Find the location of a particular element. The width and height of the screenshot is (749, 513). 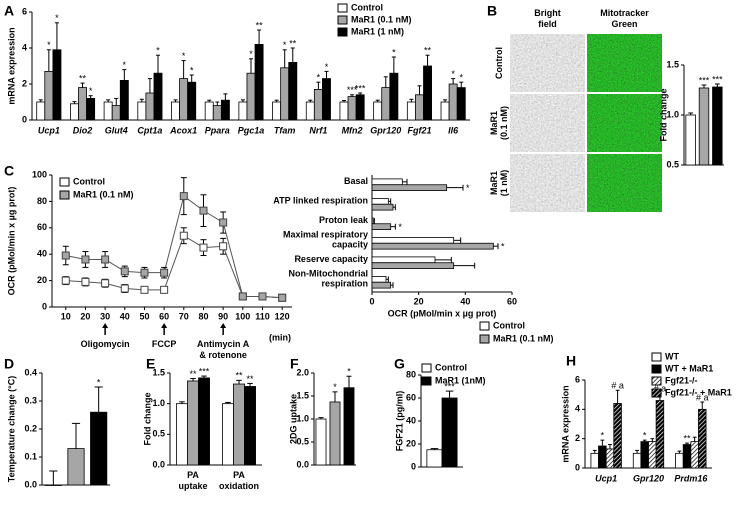

y-tick-label-line: Proton leak is located at coordinates (344, 220).